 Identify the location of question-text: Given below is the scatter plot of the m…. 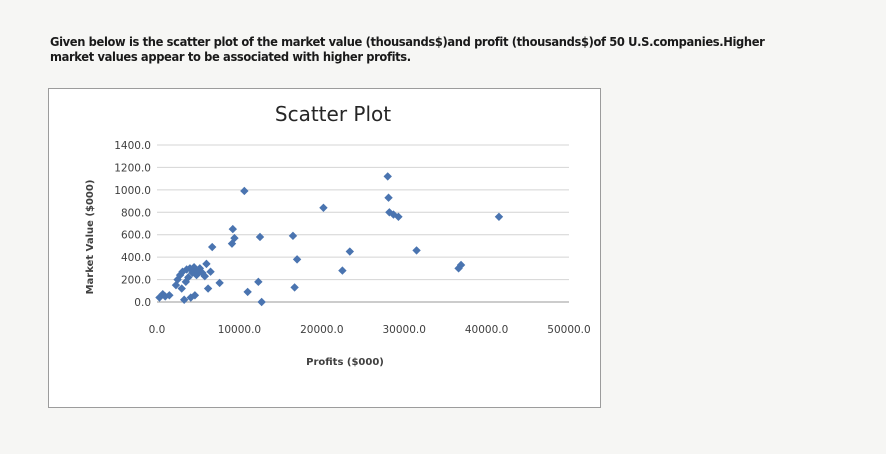
(407, 49).